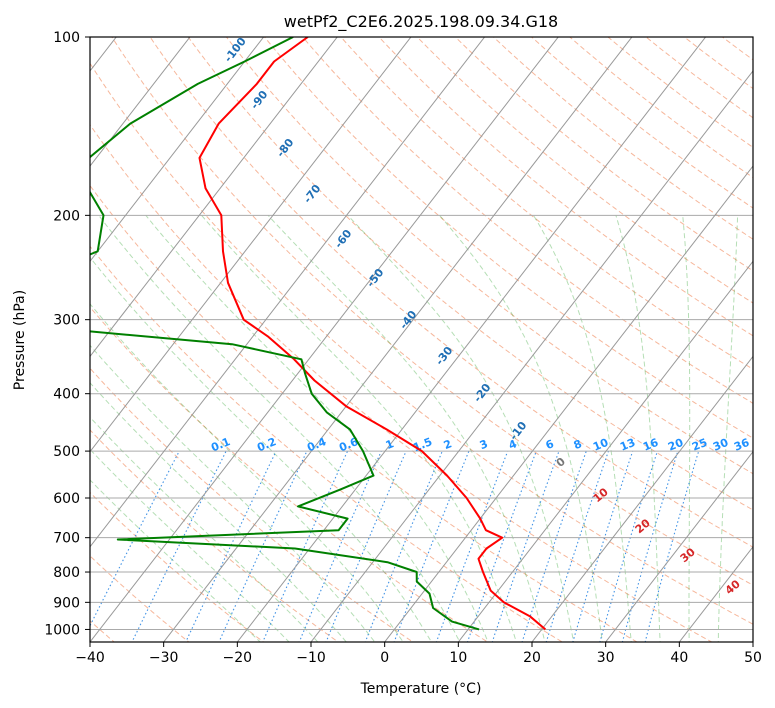 The width and height of the screenshot is (775, 708). I want to click on mixing-ratio-label: 2, so click(448, 444).